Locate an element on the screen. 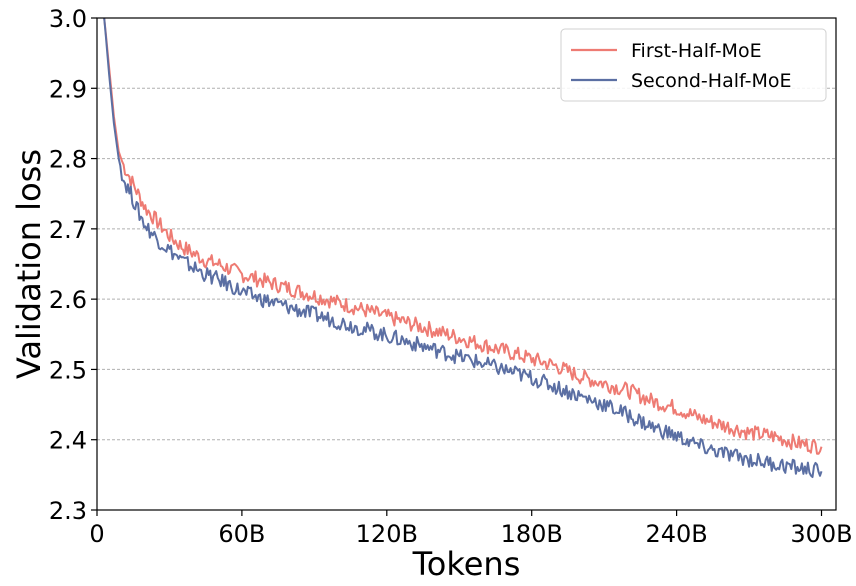  x-axis-ticks: 0 60B 120B 180B 240B 300B is located at coordinates (471, 529).